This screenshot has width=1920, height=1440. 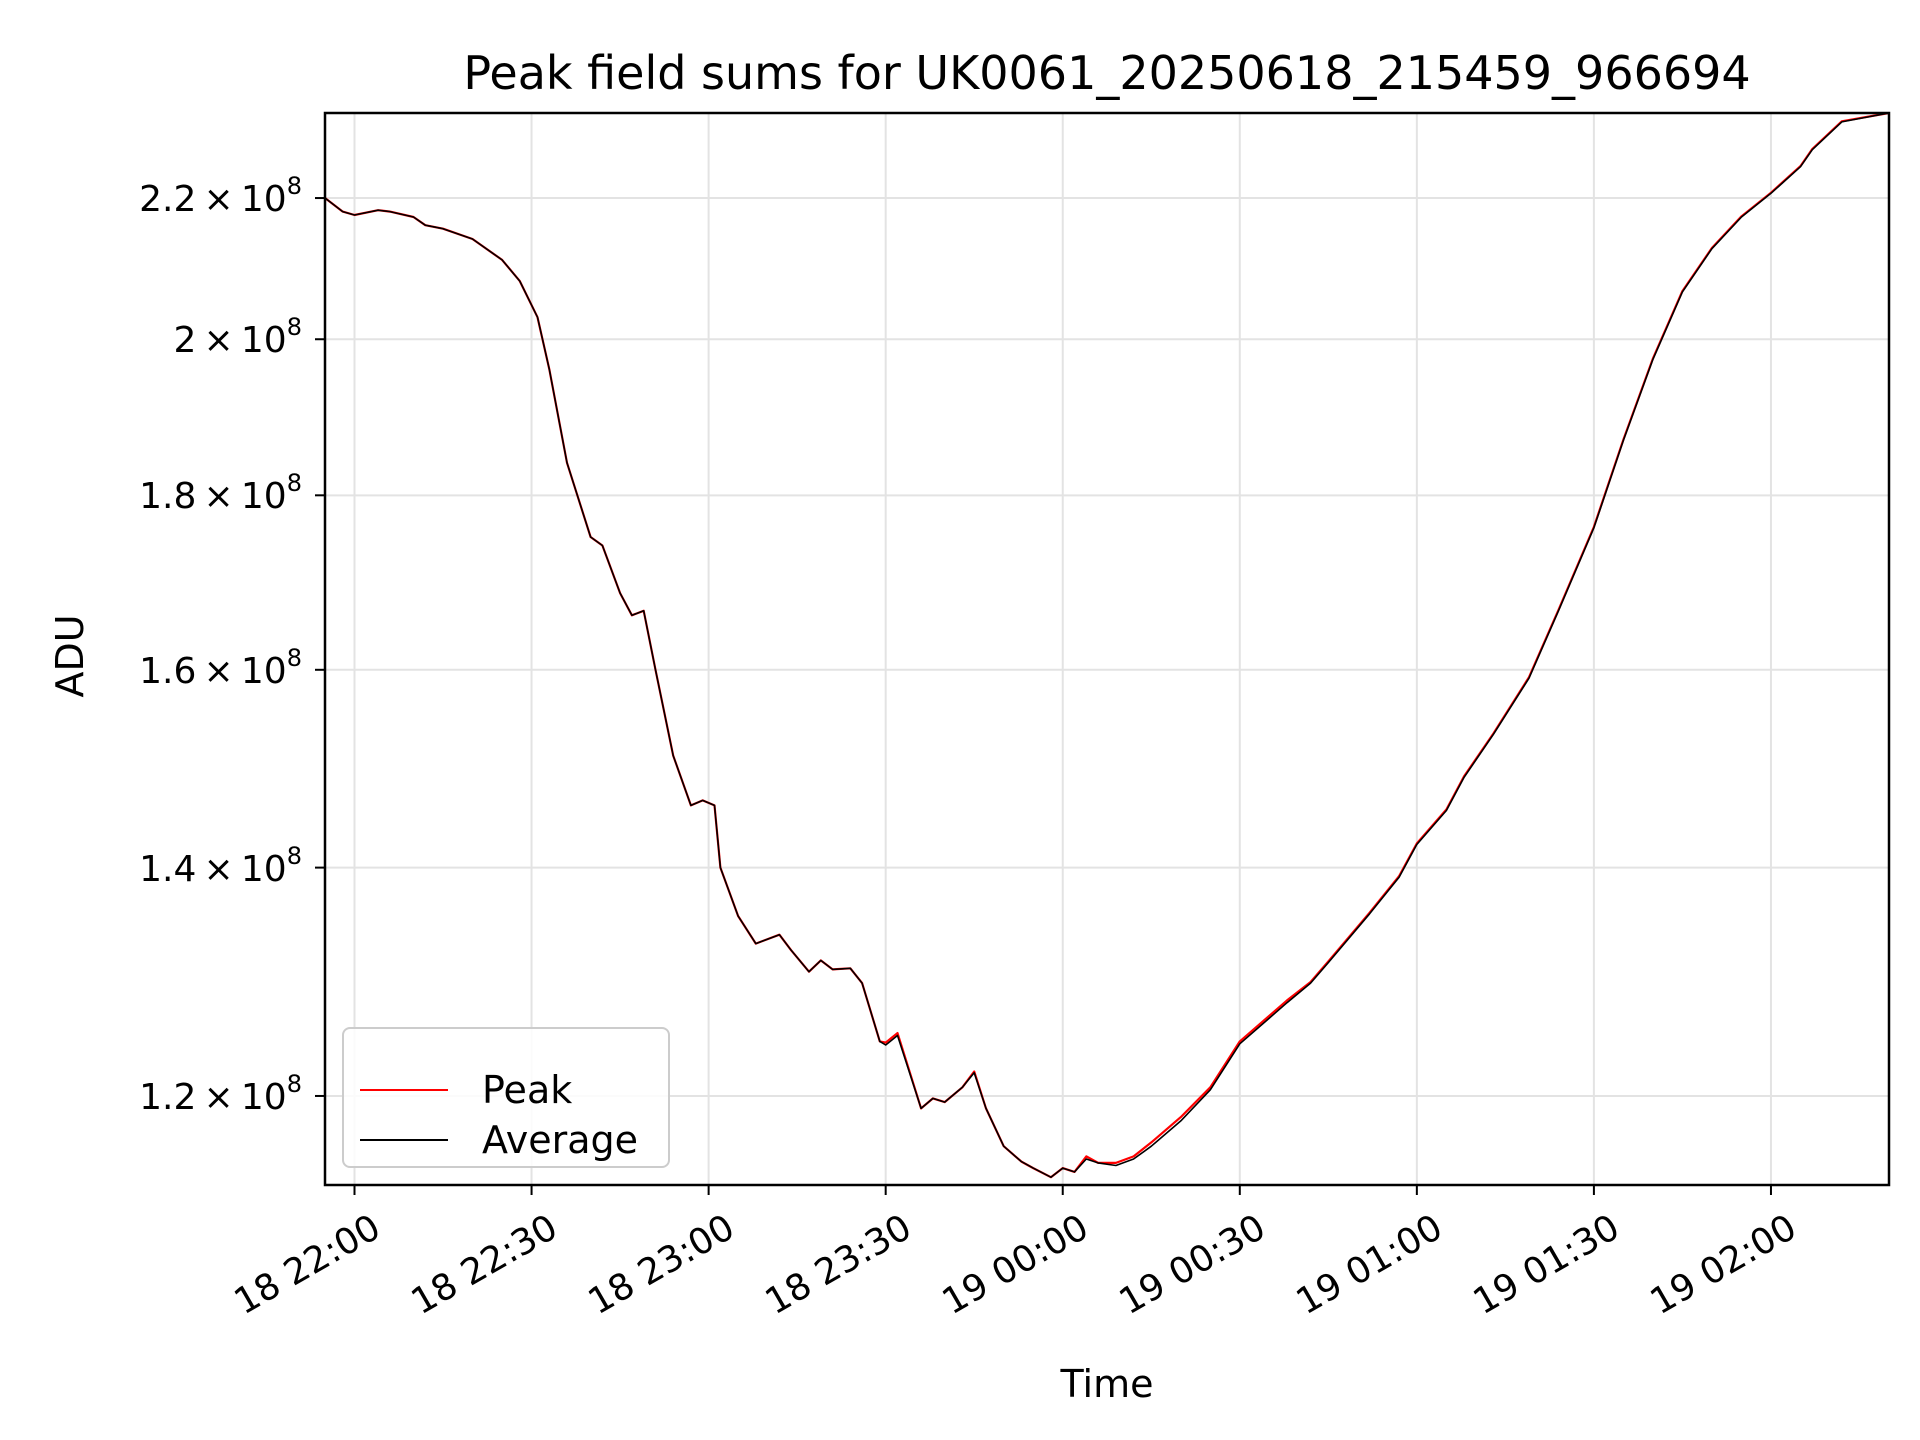 What do you see at coordinates (404, 1140) in the screenshot?
I see `legend-swatch-average` at bounding box center [404, 1140].